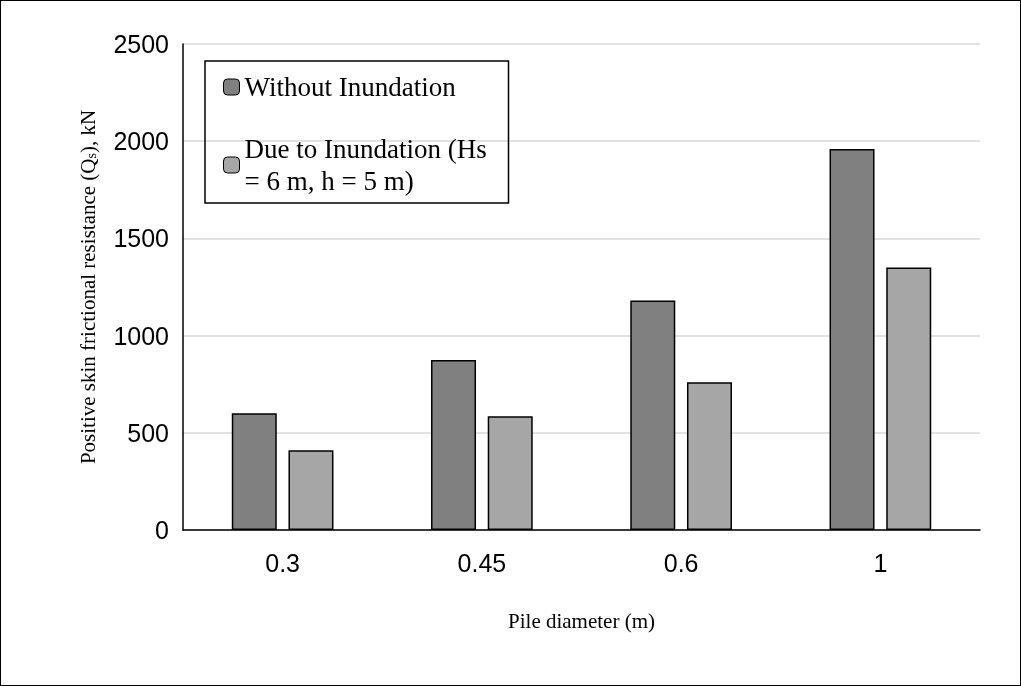 This screenshot has height=686, width=1021. What do you see at coordinates (141, 335) in the screenshot?
I see `y-tick-label: 1000` at bounding box center [141, 335].